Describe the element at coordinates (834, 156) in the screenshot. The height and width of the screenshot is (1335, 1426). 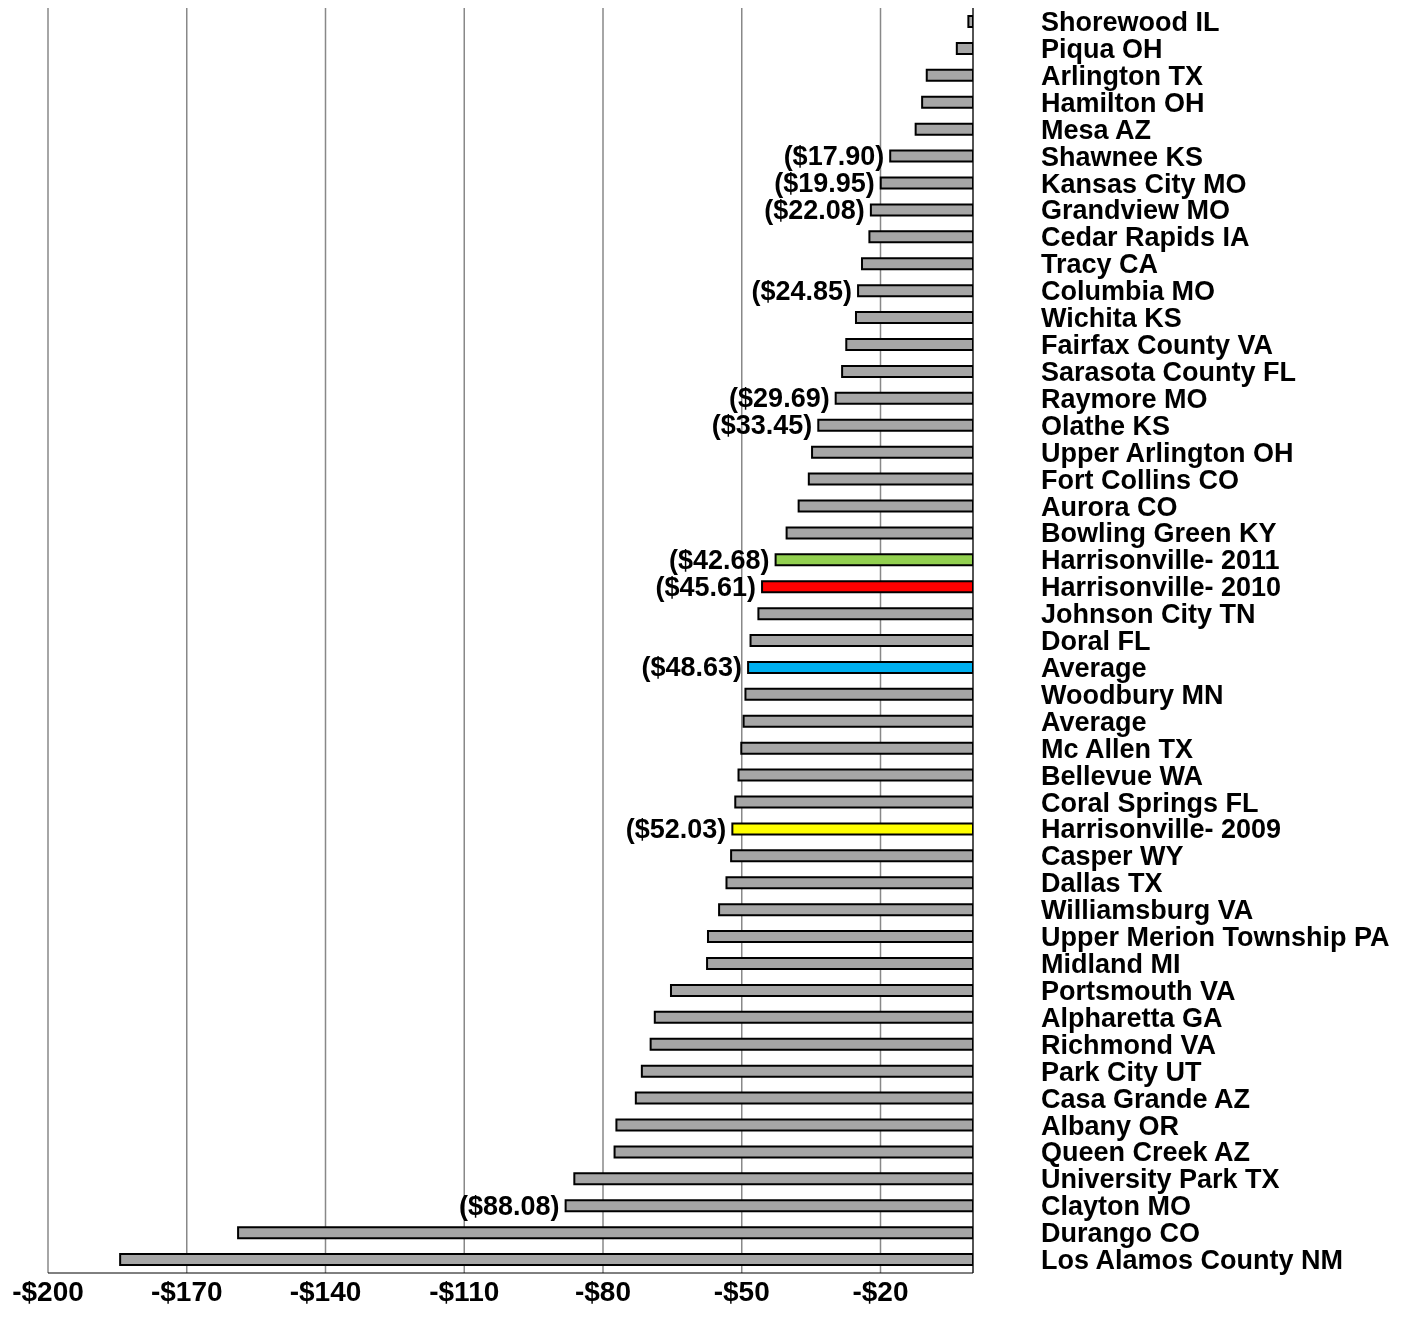
I see `data-label: ($17.90)` at that location.